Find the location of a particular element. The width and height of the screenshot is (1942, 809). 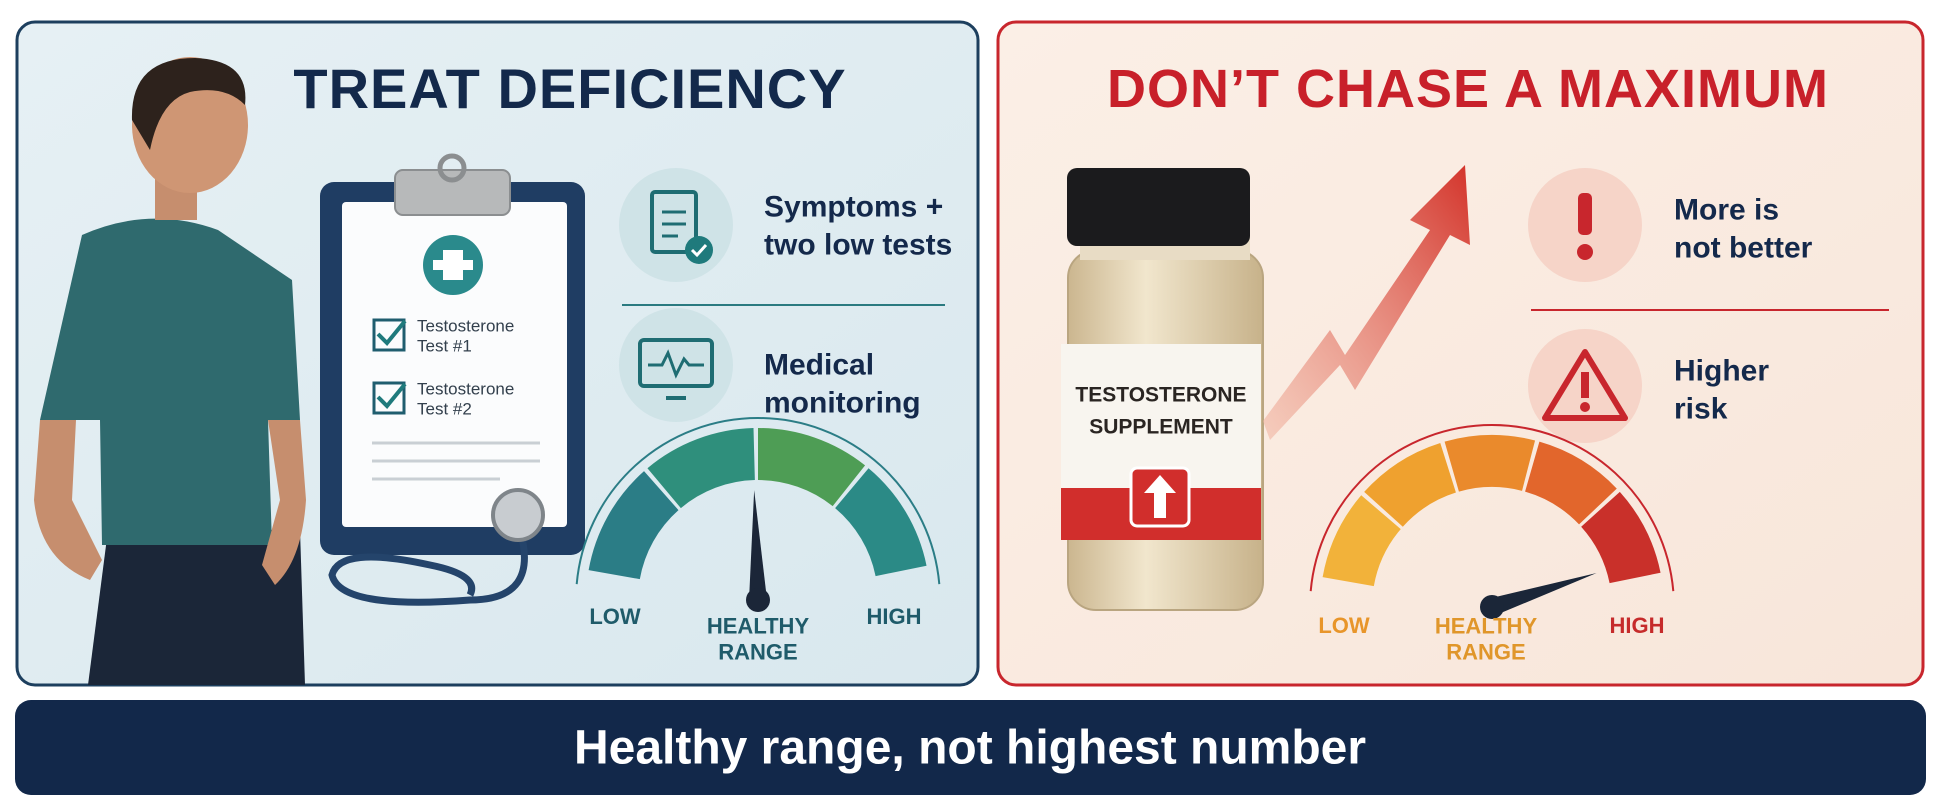

point-text: Higher risk is located at coordinates (1722, 390).